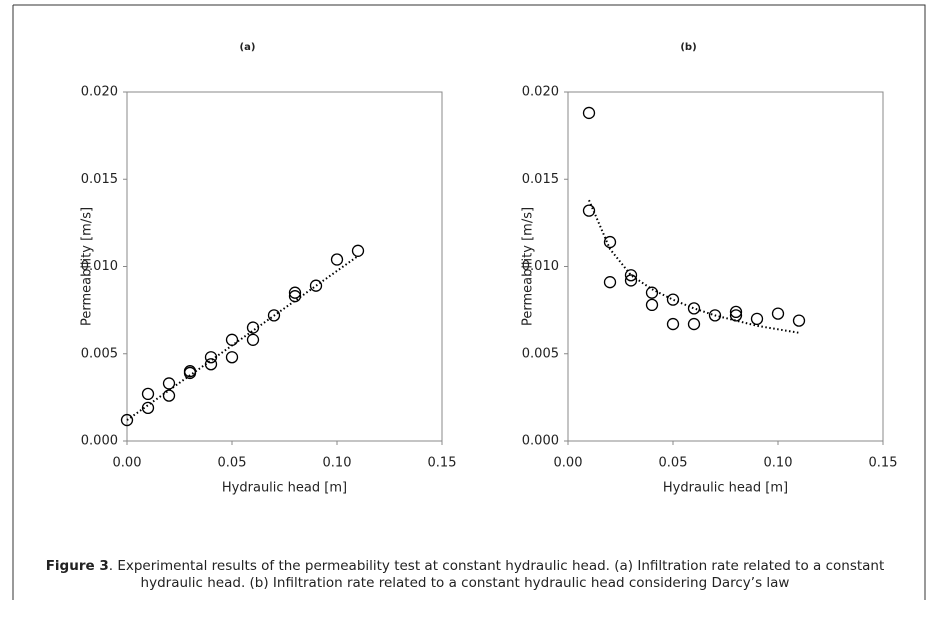  Describe the element at coordinates (77, 566) in the screenshot. I see `caption-label: Figure 3` at that location.